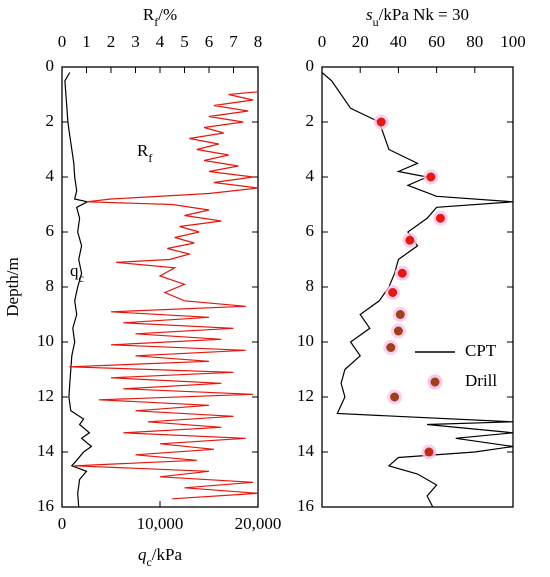 The image size is (550, 577). Describe the element at coordinates (160, 41) in the screenshot. I see `x2-tick-label: 4` at that location.